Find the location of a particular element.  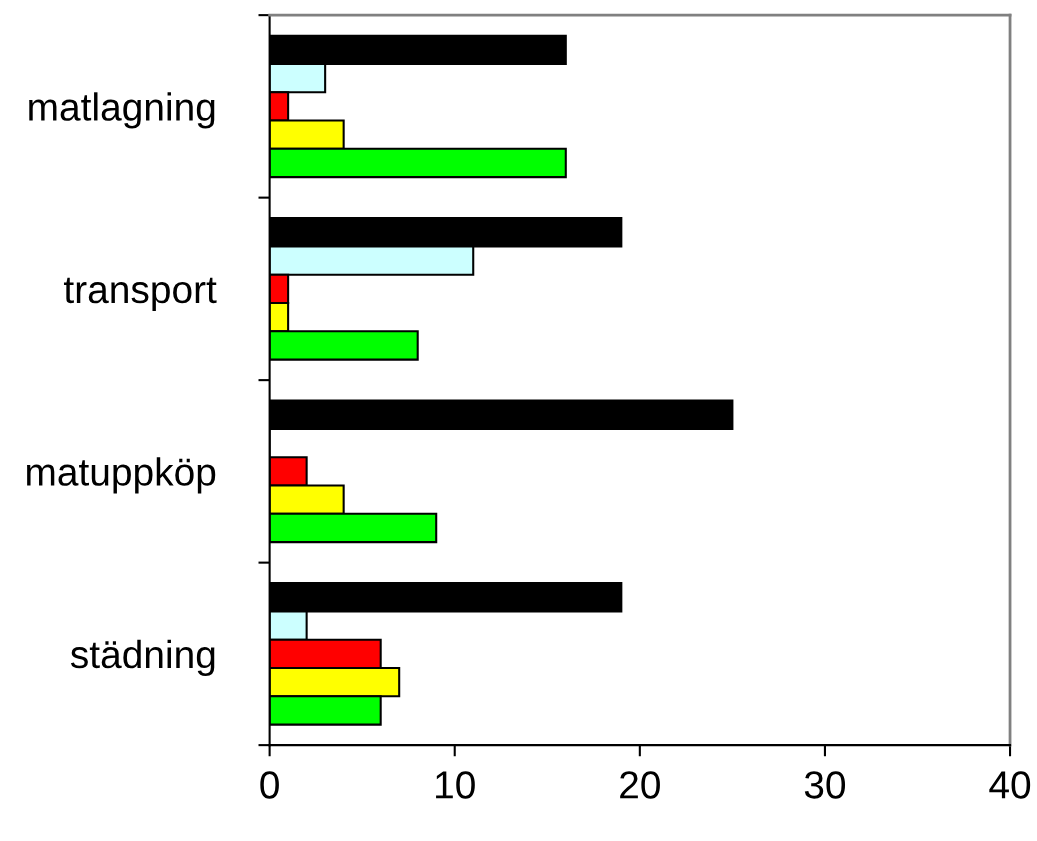

x-tick-label: 0 is located at coordinates (269, 785).